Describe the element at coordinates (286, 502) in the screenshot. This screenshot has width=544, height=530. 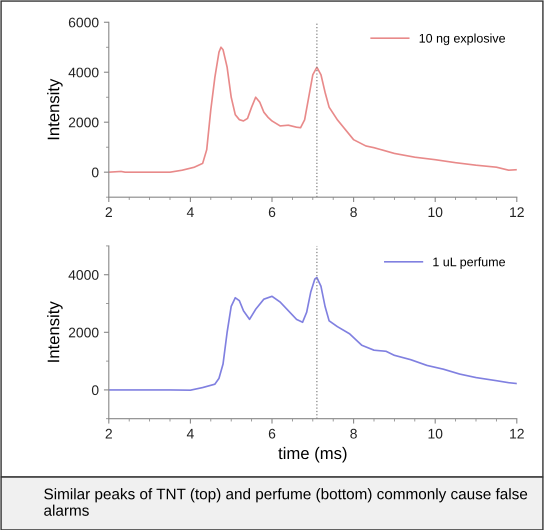
I see `text: Similar peaks of TNT (top) and perfume (bottom) commonly cause false alarms` at that location.